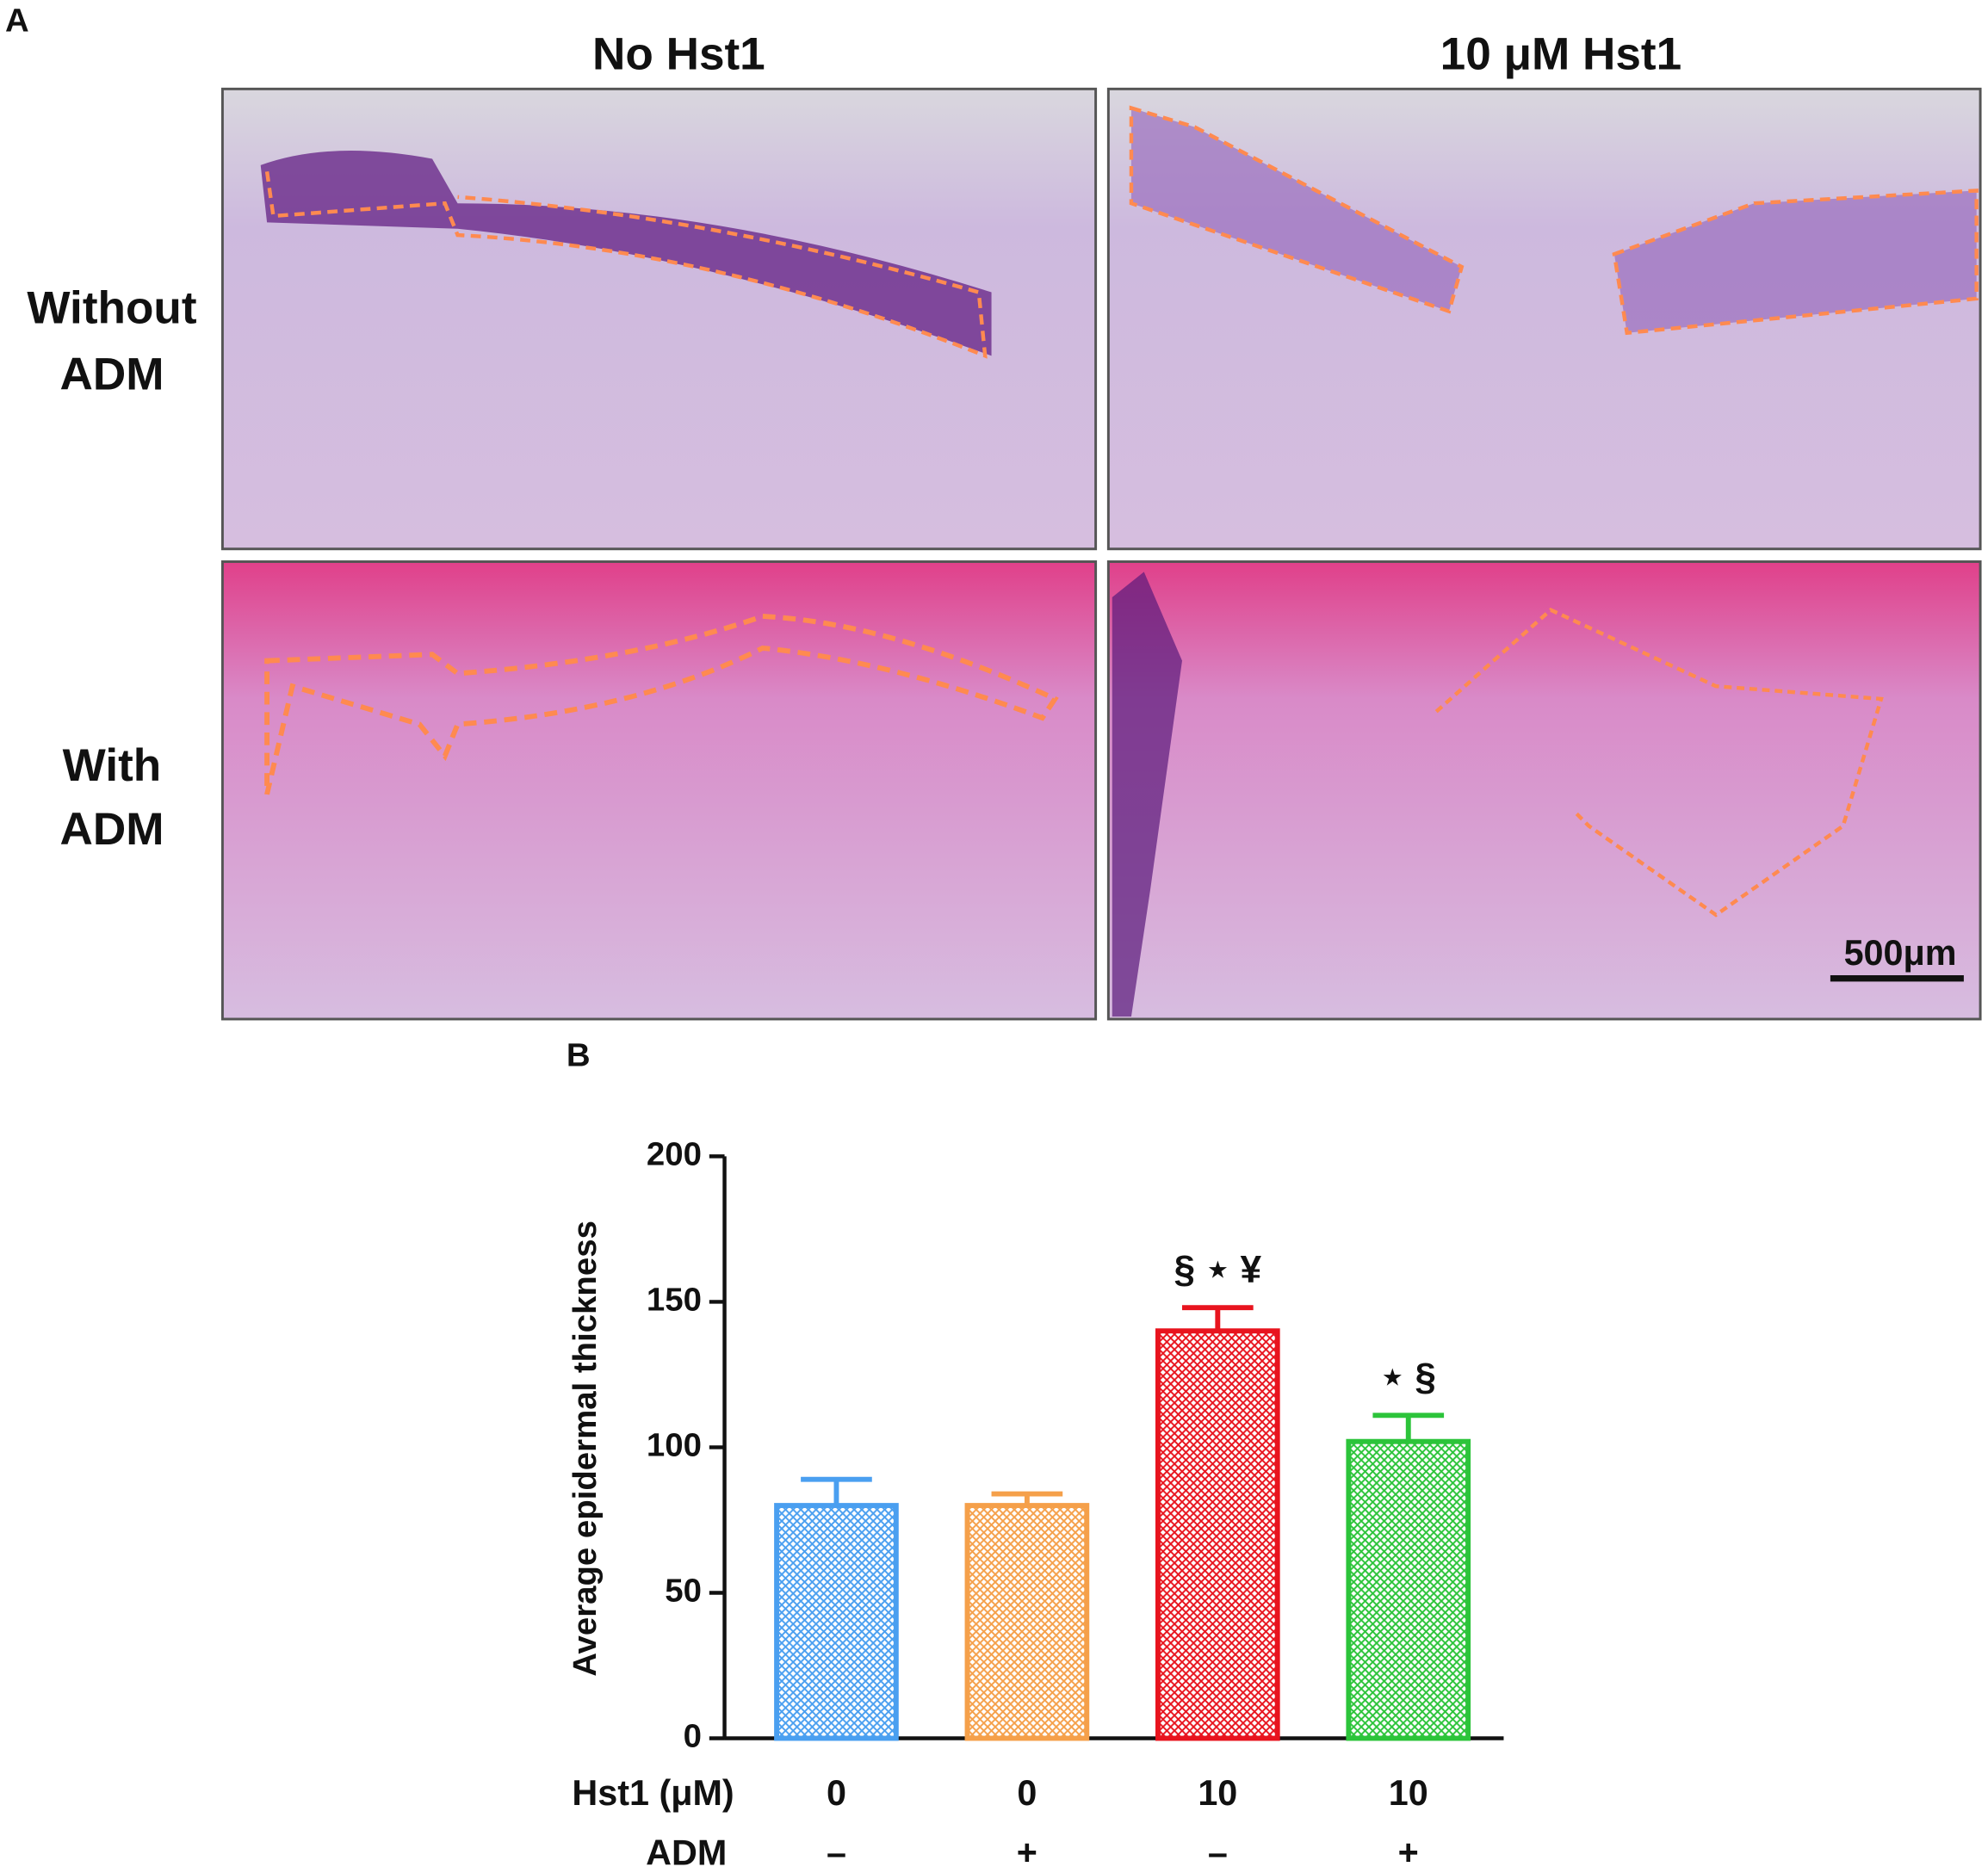  What do you see at coordinates (683, 1591) in the screenshot?
I see `y-tick-label: 50` at bounding box center [683, 1591].